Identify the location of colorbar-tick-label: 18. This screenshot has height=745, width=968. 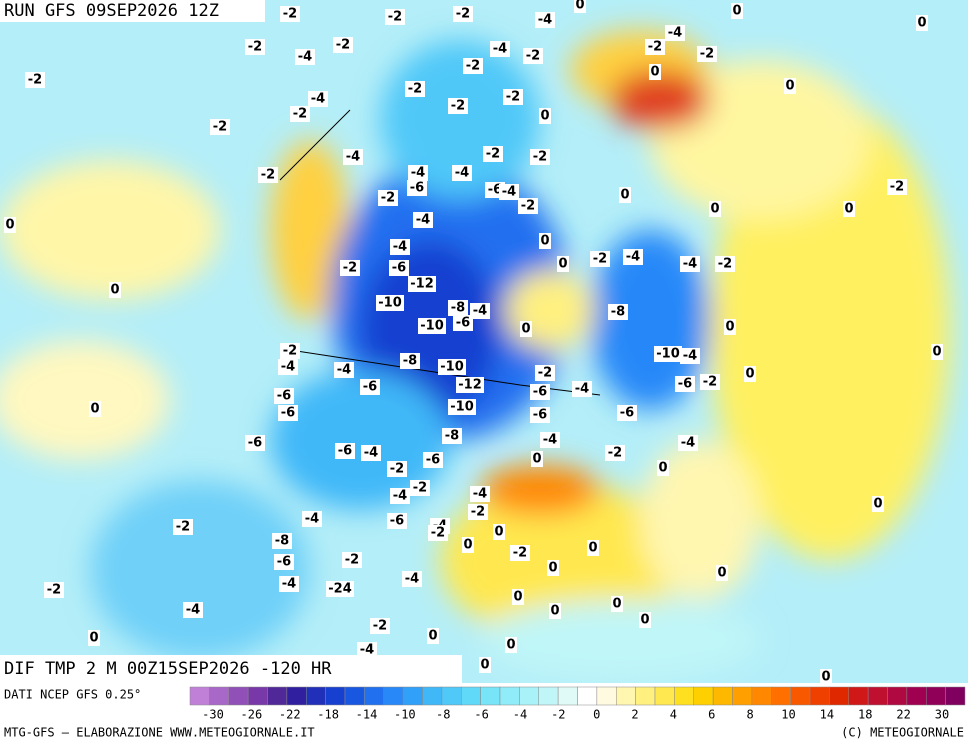
(865, 715).